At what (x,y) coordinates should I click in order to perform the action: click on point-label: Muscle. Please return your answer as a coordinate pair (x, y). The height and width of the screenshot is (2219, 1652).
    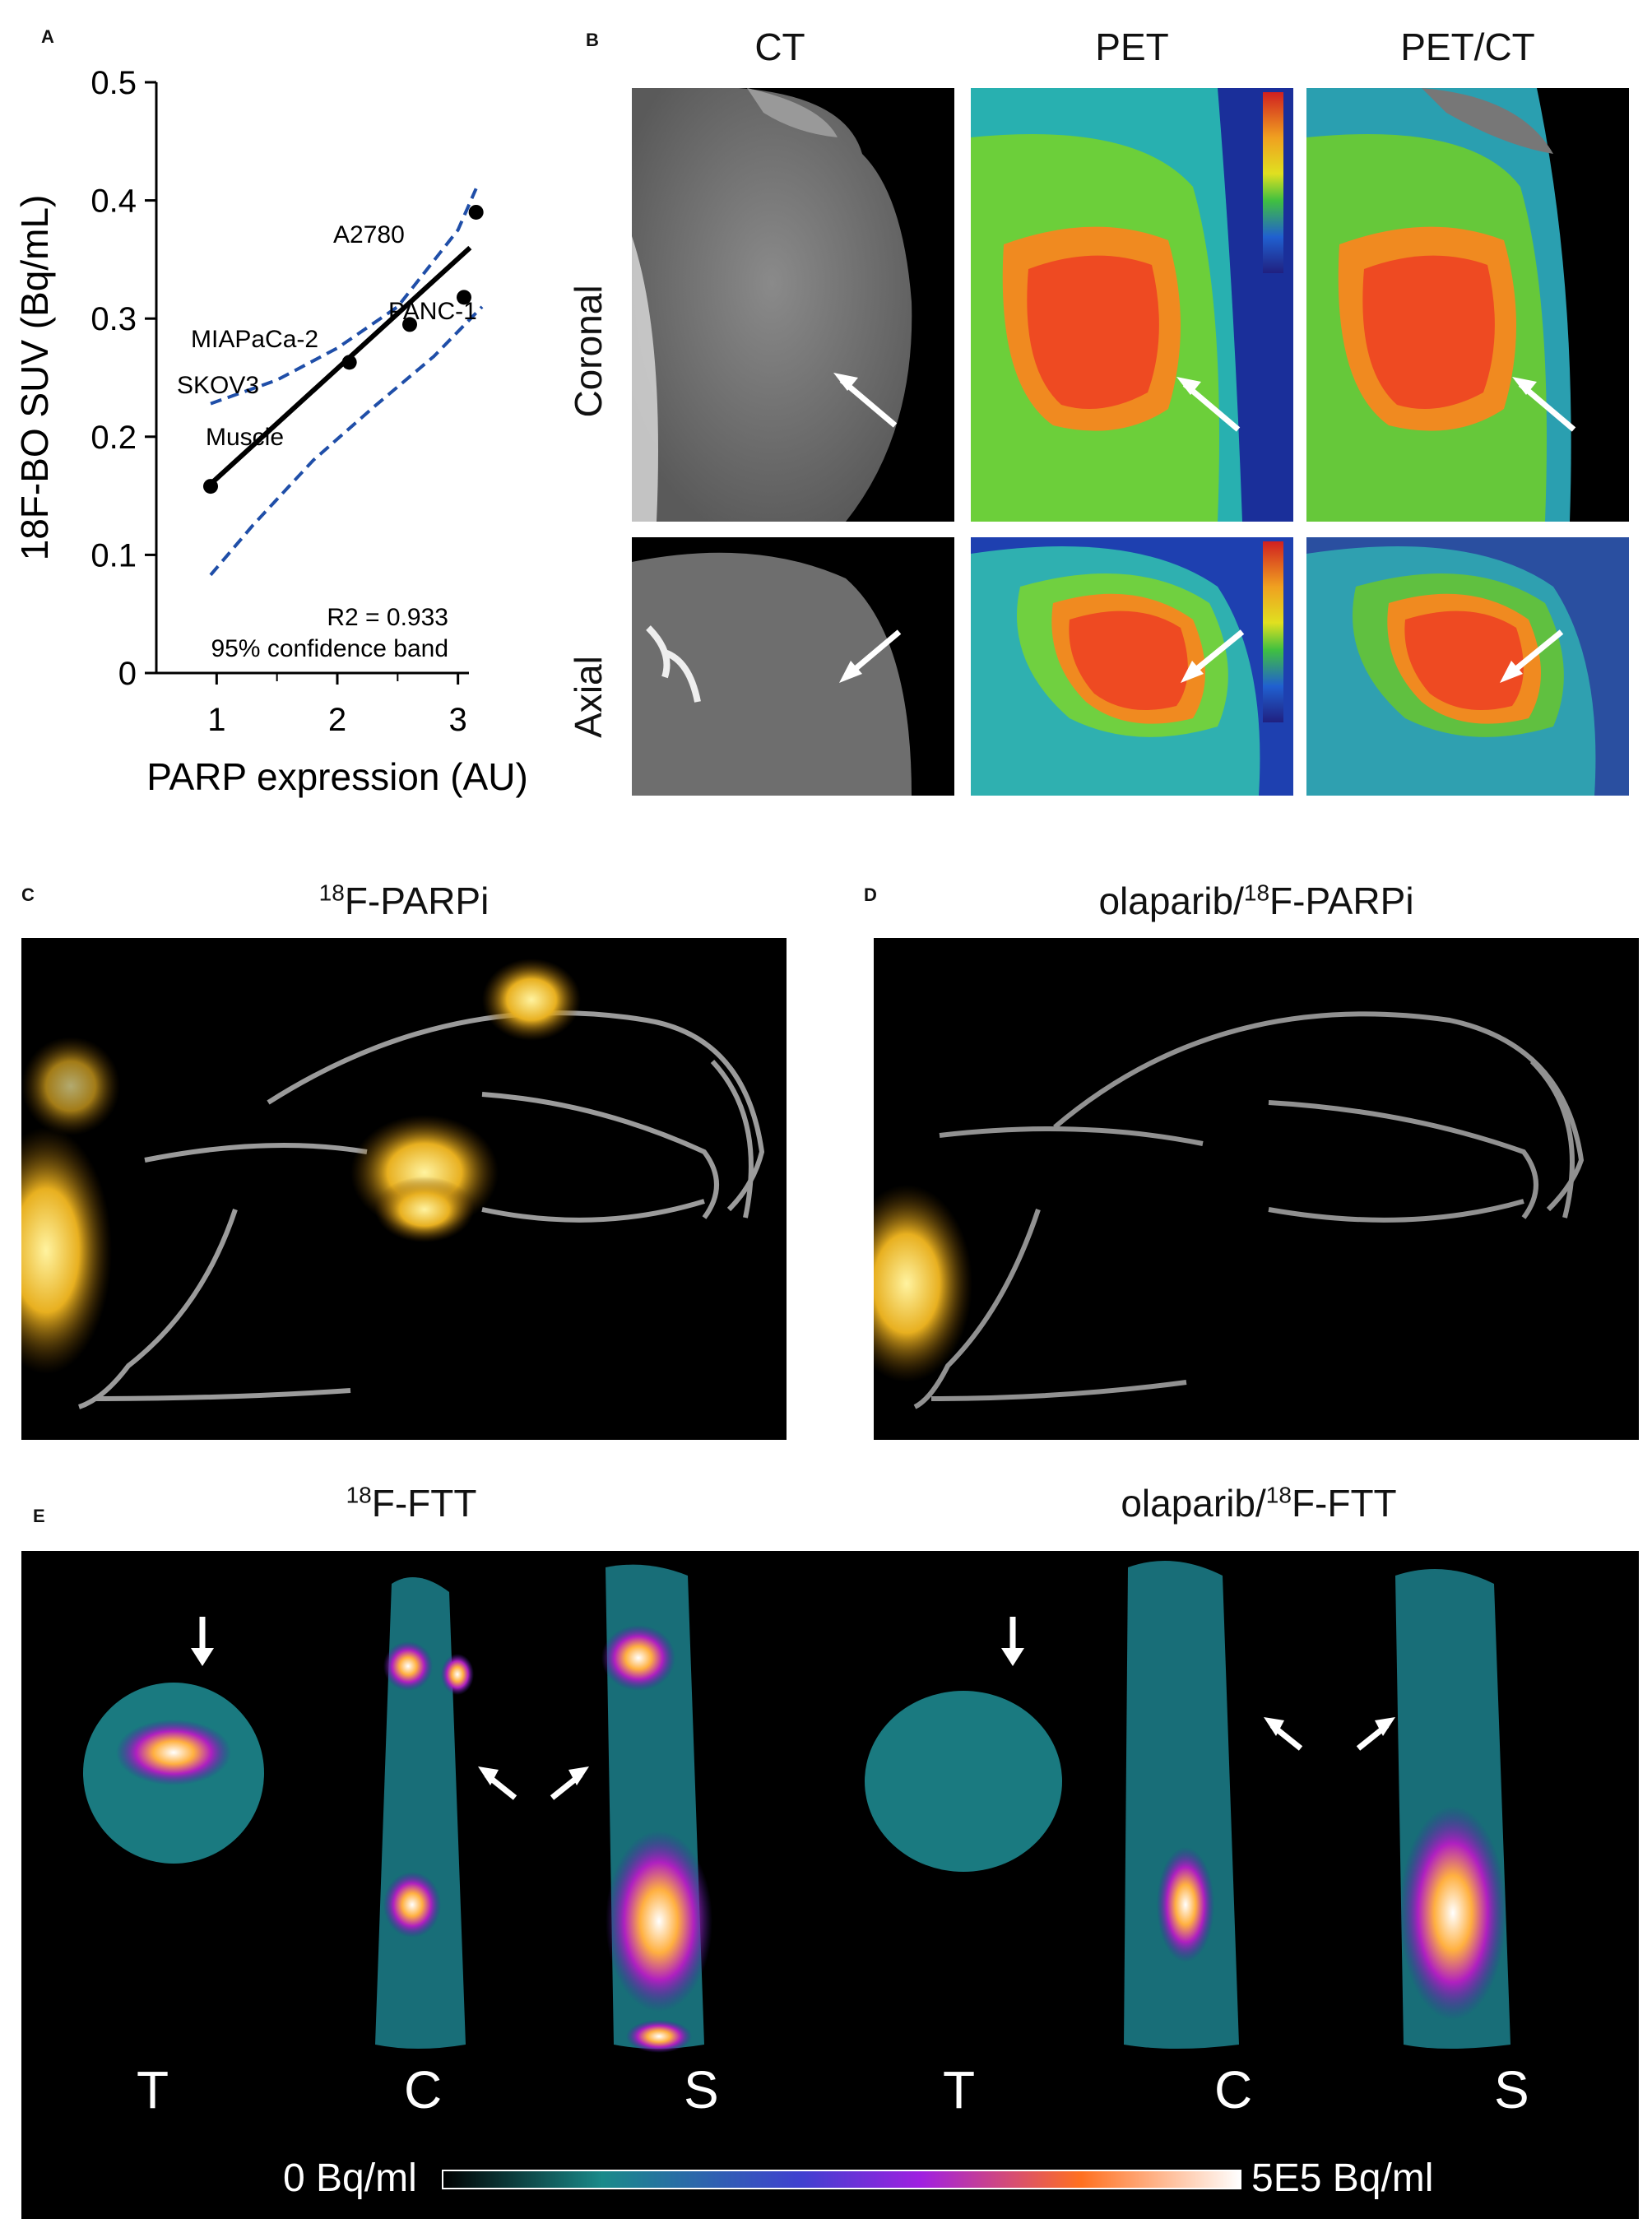
    Looking at the image, I should click on (245, 437).